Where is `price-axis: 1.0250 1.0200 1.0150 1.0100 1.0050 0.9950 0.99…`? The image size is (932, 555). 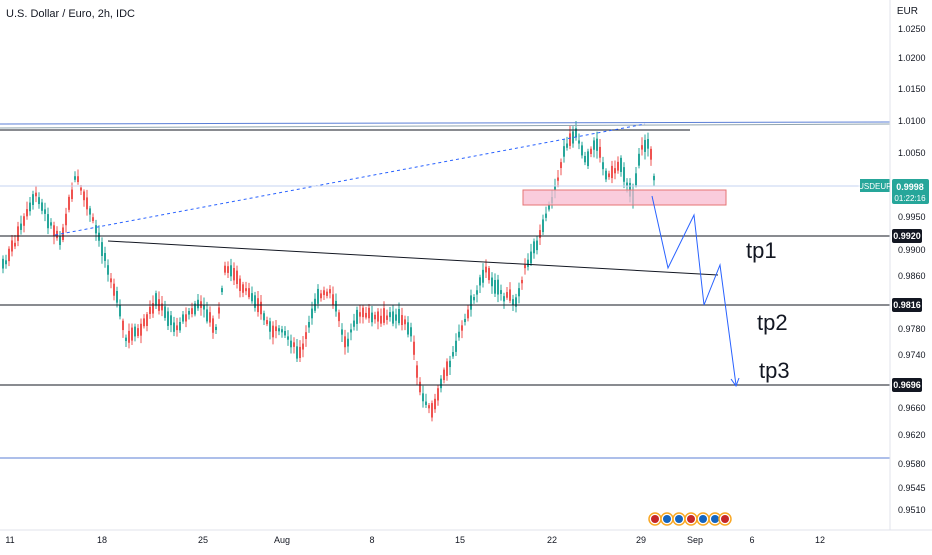 price-axis: 1.0250 1.0200 1.0150 1.0100 1.0050 0.9950 0.99… is located at coordinates (907, 265).